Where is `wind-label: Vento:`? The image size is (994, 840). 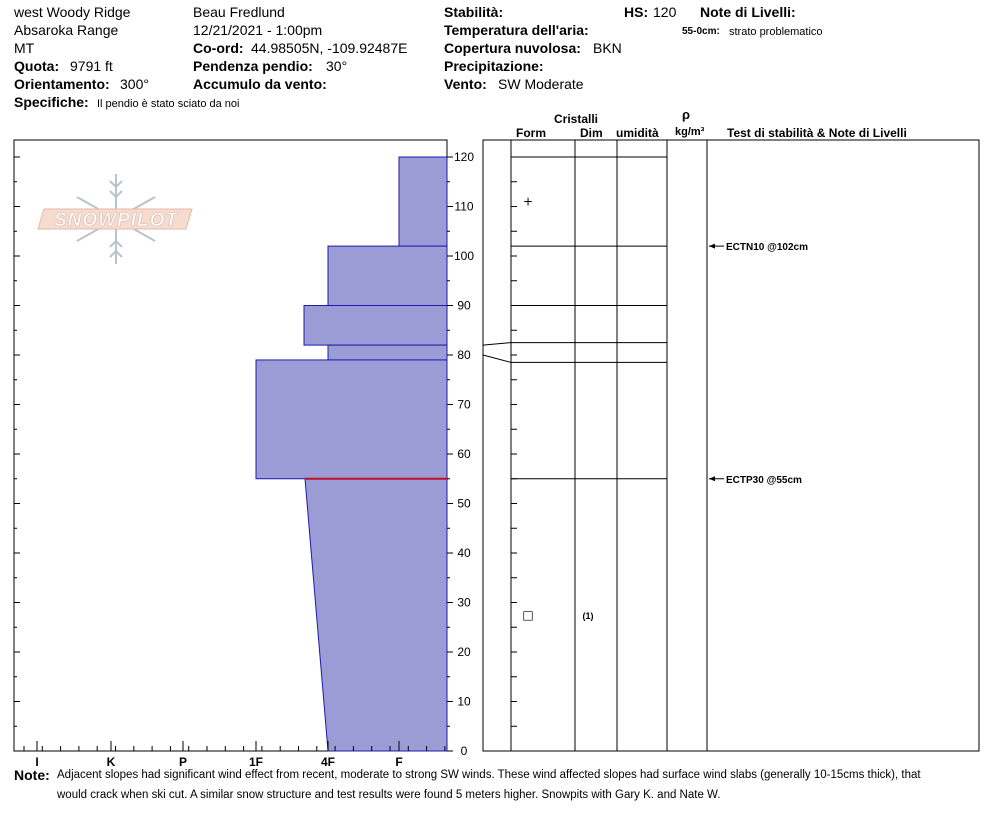 wind-label: Vento: is located at coordinates (465, 84).